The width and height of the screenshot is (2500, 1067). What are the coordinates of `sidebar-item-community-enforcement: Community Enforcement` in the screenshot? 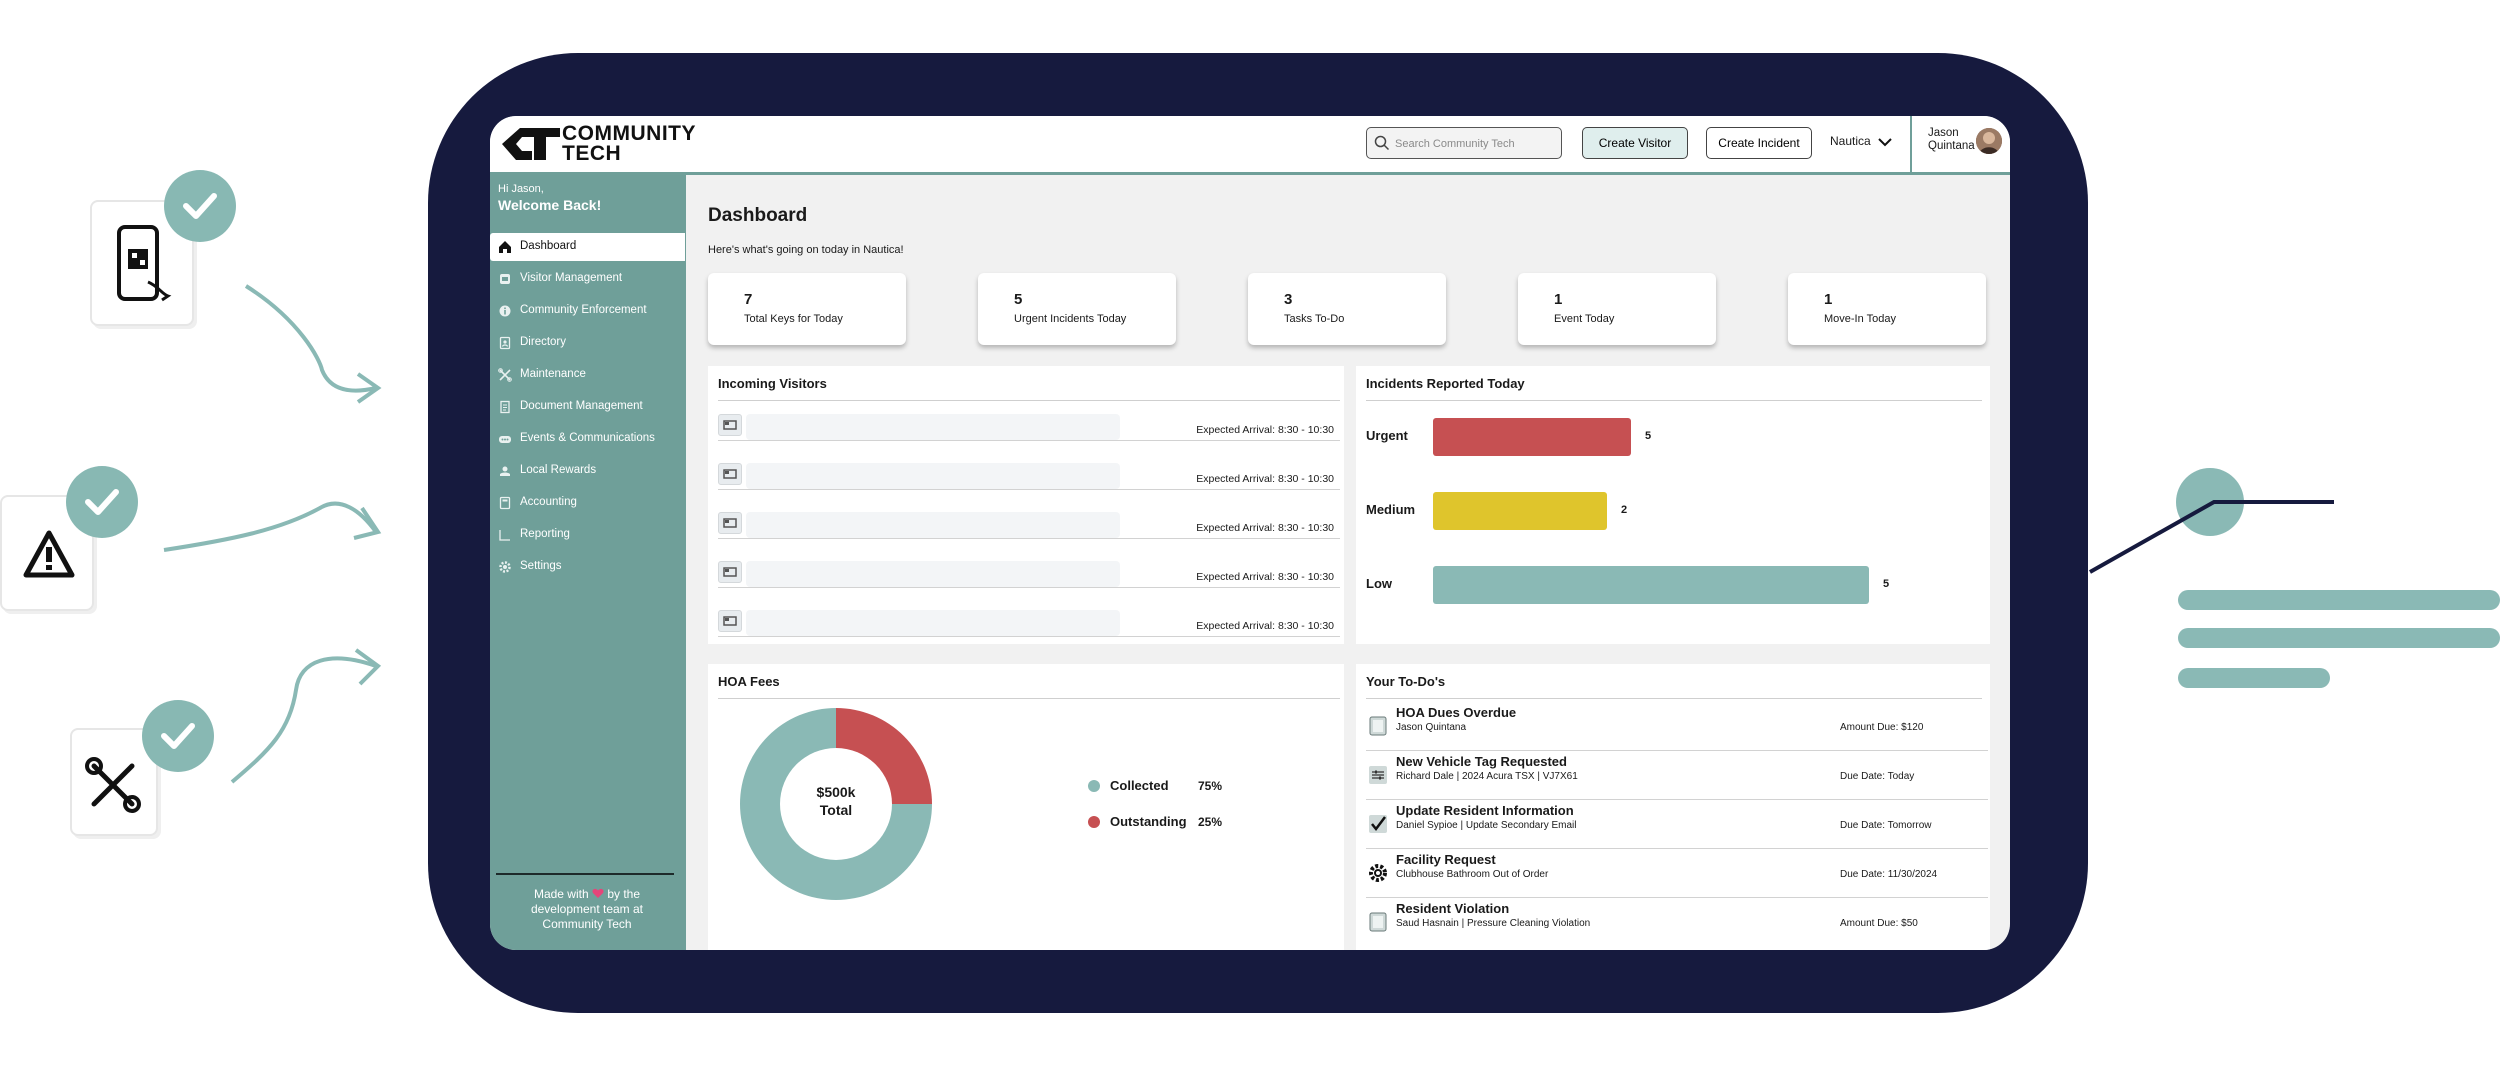 It's located at (587, 311).